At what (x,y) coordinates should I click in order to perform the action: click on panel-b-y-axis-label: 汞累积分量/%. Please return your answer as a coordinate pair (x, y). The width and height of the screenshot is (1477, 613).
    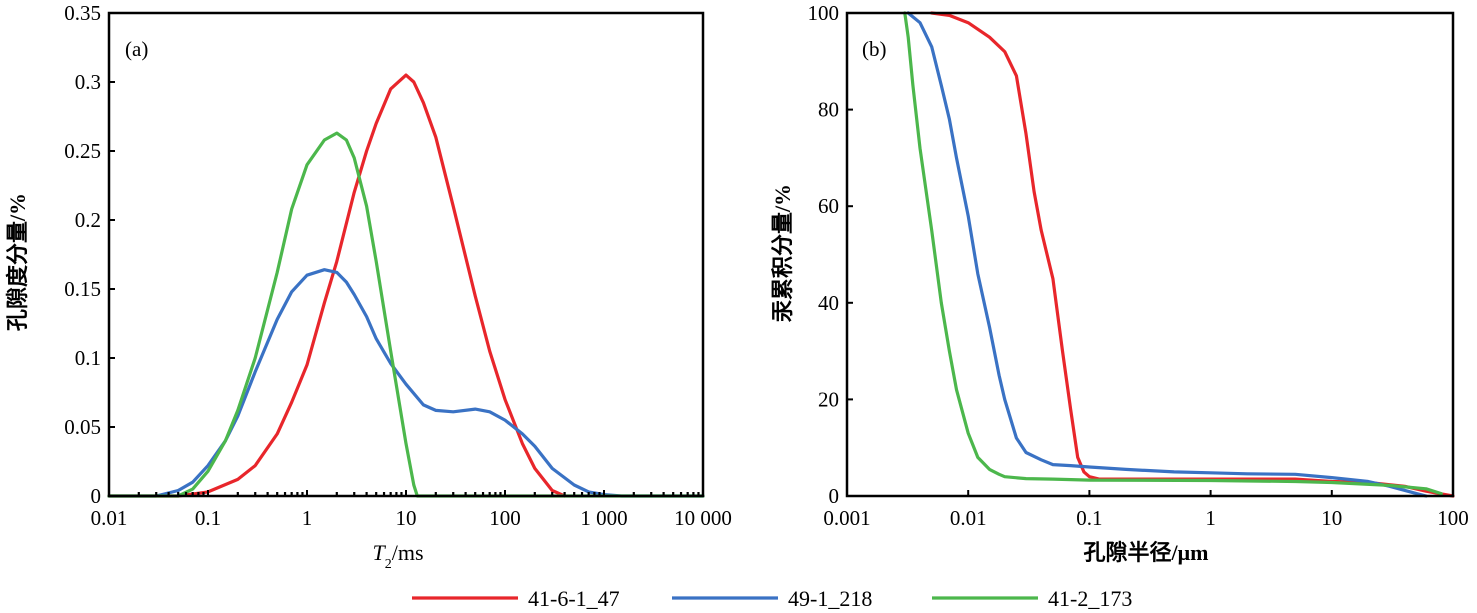
    Looking at the image, I should click on (782, 253).